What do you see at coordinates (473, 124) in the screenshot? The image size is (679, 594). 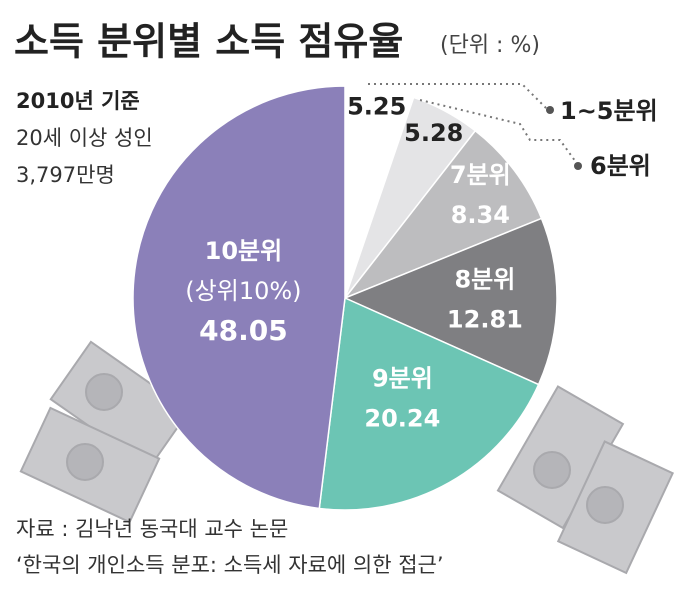 I see `leader-lines` at bounding box center [473, 124].